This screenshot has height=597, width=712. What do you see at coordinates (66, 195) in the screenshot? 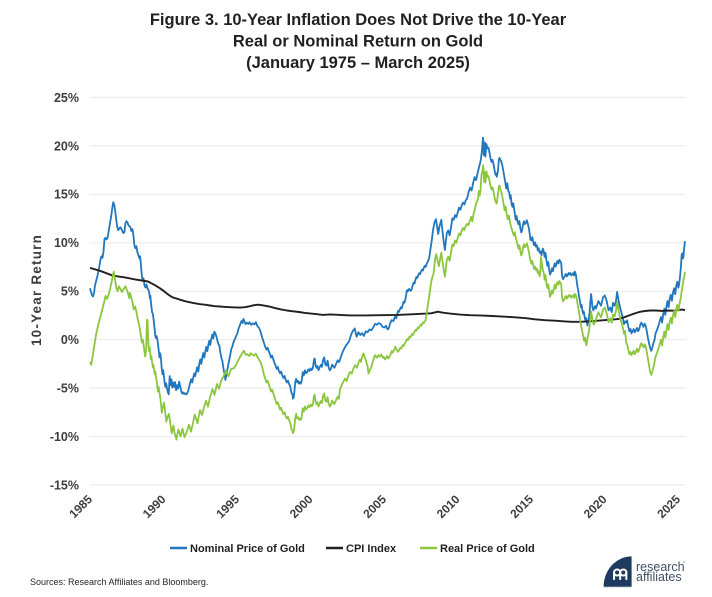
I see `svg-text: 15%` at bounding box center [66, 195].